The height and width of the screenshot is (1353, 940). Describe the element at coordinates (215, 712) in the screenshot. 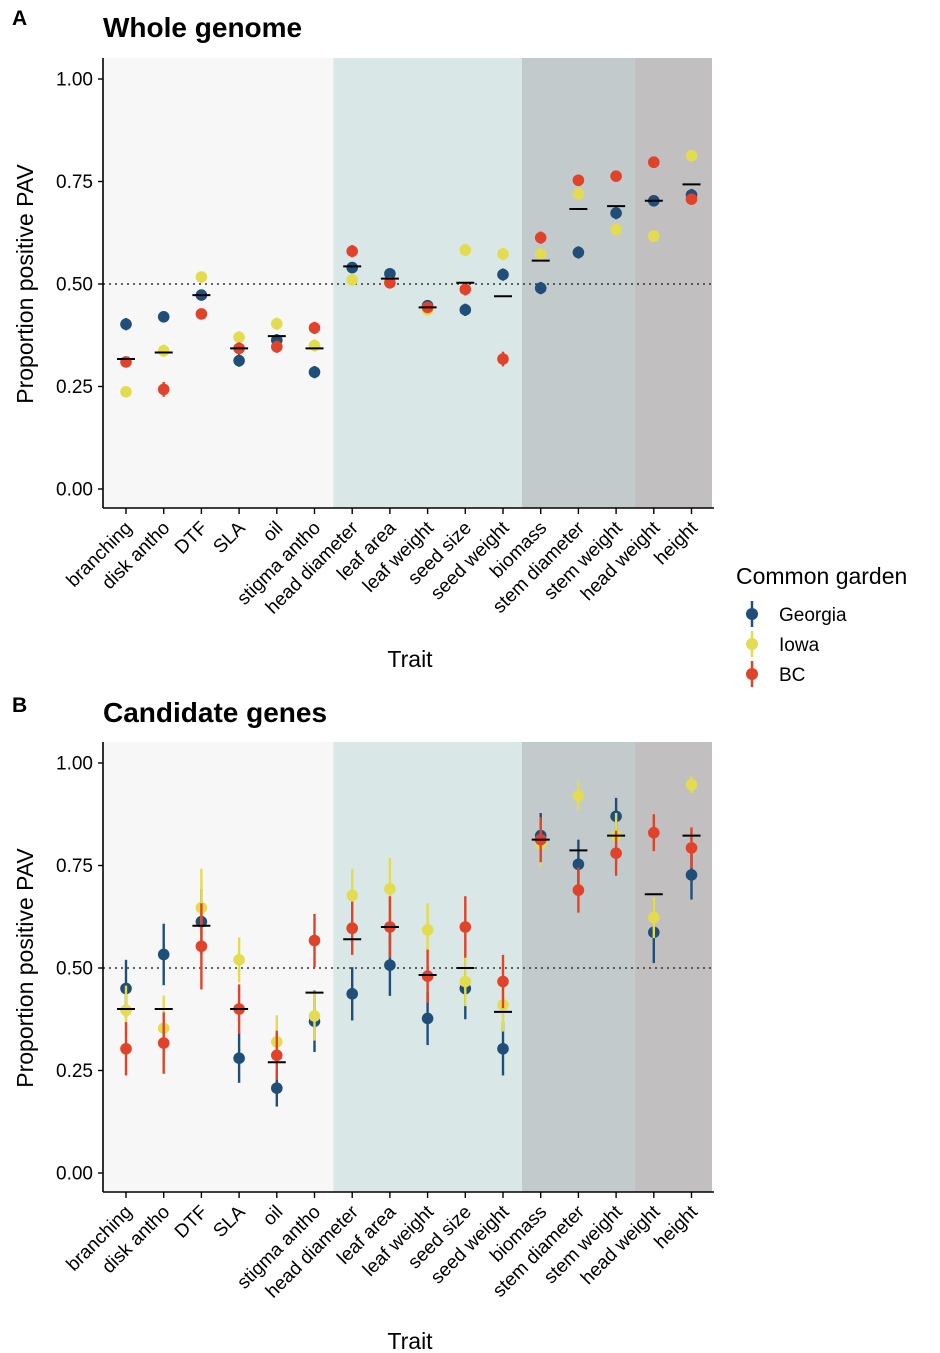

I see `panel-title: Candidate genes` at that location.